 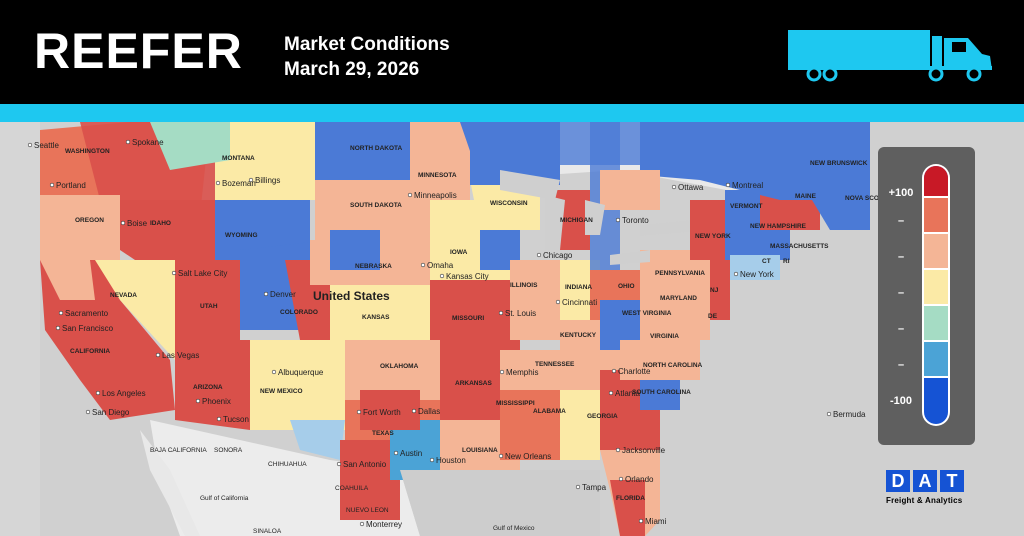 What do you see at coordinates (664, 336) in the screenshot?
I see `map-label: VIRGINIA` at bounding box center [664, 336].